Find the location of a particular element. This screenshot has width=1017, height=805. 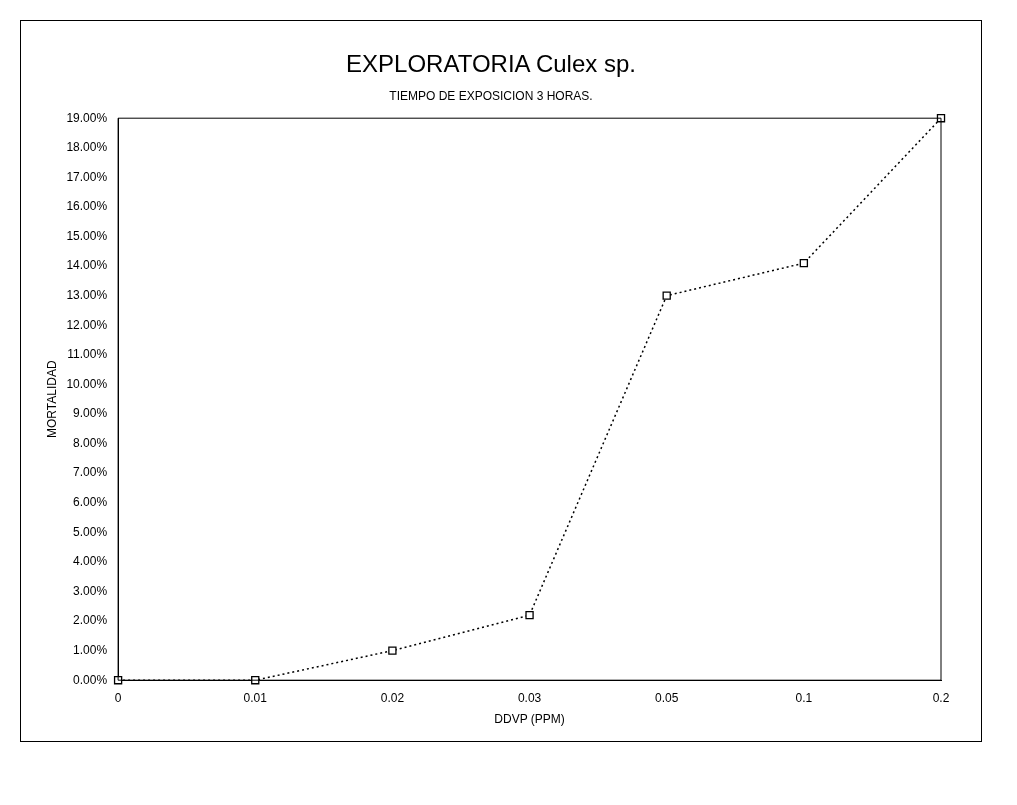

y-tick-label: 2.00% is located at coordinates (90, 620).